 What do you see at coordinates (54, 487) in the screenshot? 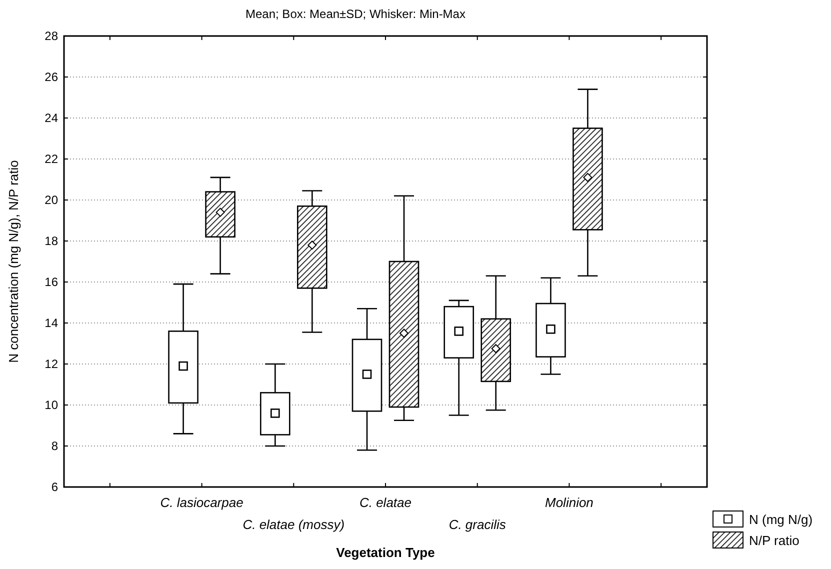
I see `y-tick-label: 6` at bounding box center [54, 487].